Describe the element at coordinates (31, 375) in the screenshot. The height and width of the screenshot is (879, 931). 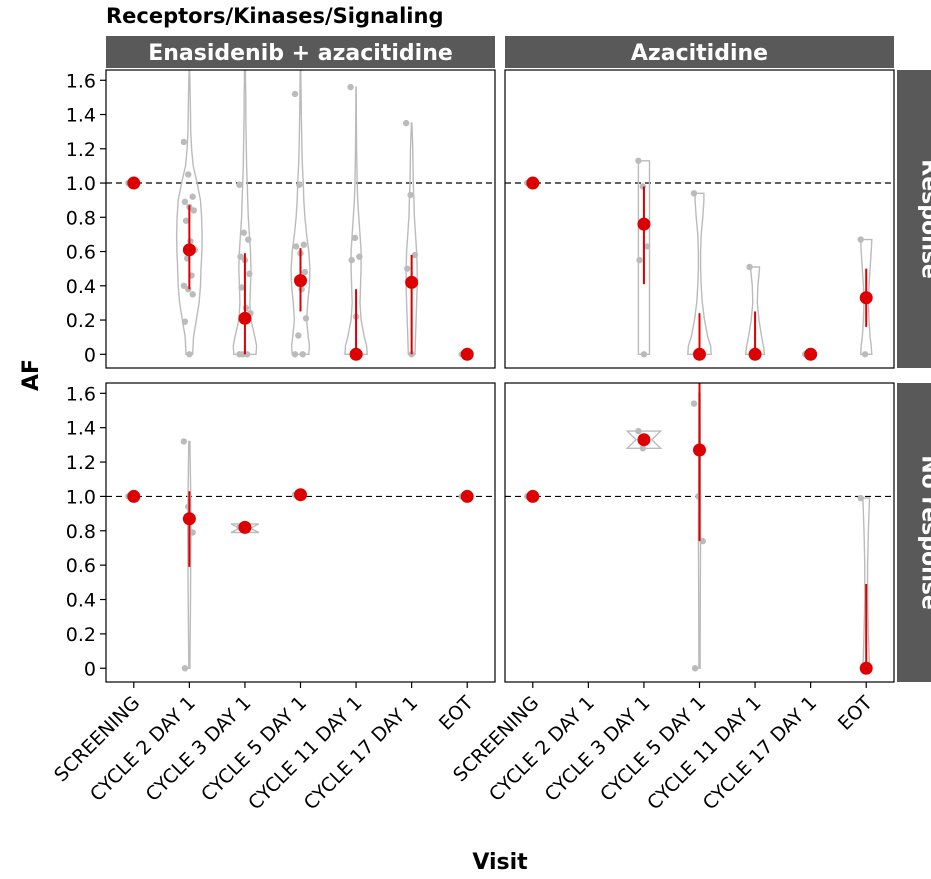
I see `y-axis-label: AF` at that location.